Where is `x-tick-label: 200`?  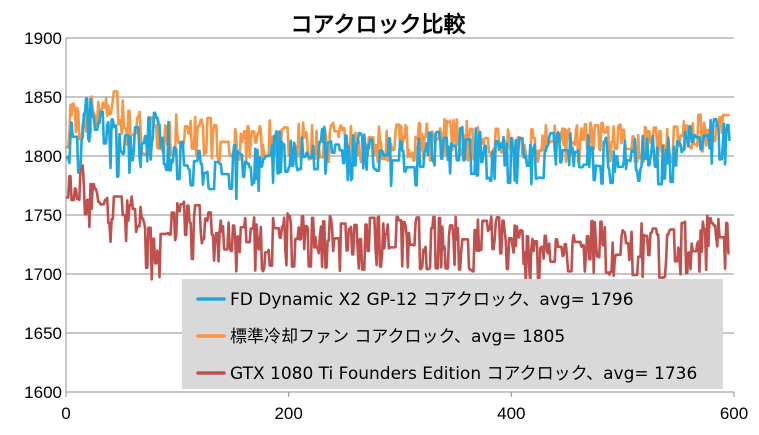 x-tick-label: 200 is located at coordinates (288, 413).